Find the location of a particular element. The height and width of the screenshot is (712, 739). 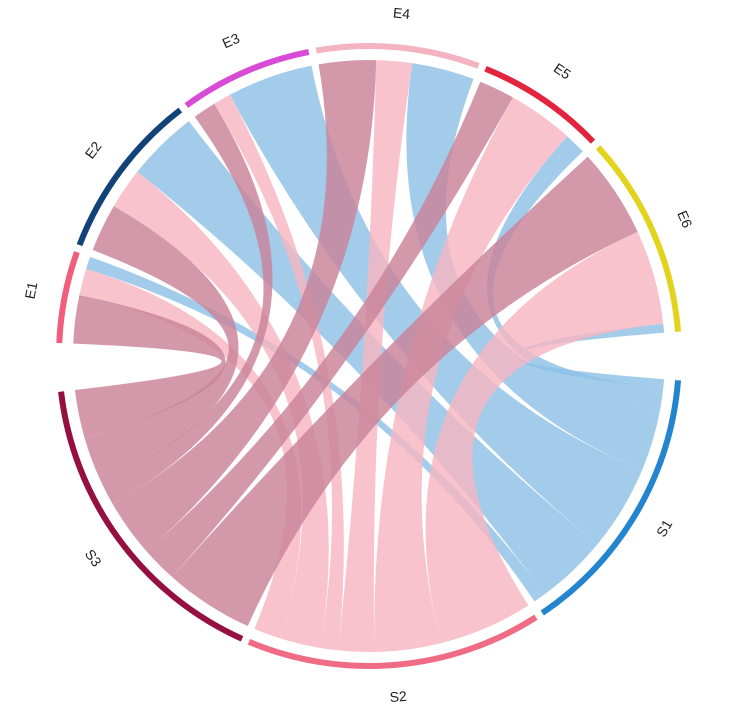

ribbon-s3-e2 is located at coordinates (161, 345).